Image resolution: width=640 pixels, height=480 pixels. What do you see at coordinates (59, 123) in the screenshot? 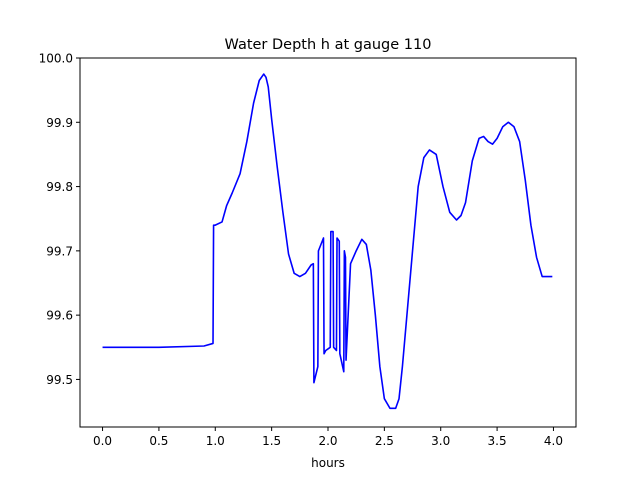
I see `y-tick-label: 99.9` at bounding box center [59, 123].